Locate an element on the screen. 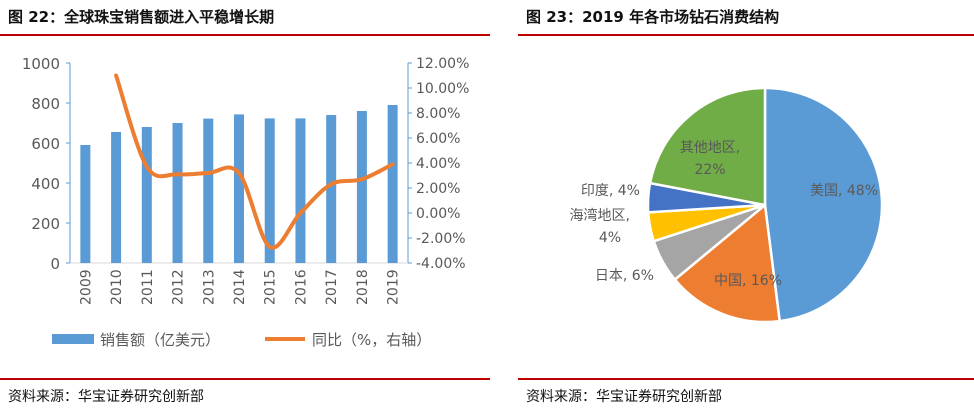 This screenshot has height=411, width=974. y2-tick-label: 8.00% is located at coordinates (438, 114).